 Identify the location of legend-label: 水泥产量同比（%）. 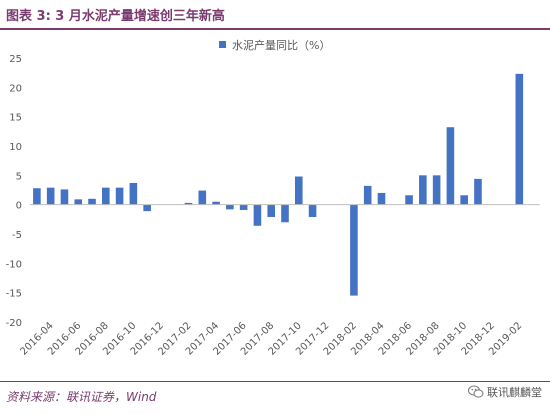
(281, 45).